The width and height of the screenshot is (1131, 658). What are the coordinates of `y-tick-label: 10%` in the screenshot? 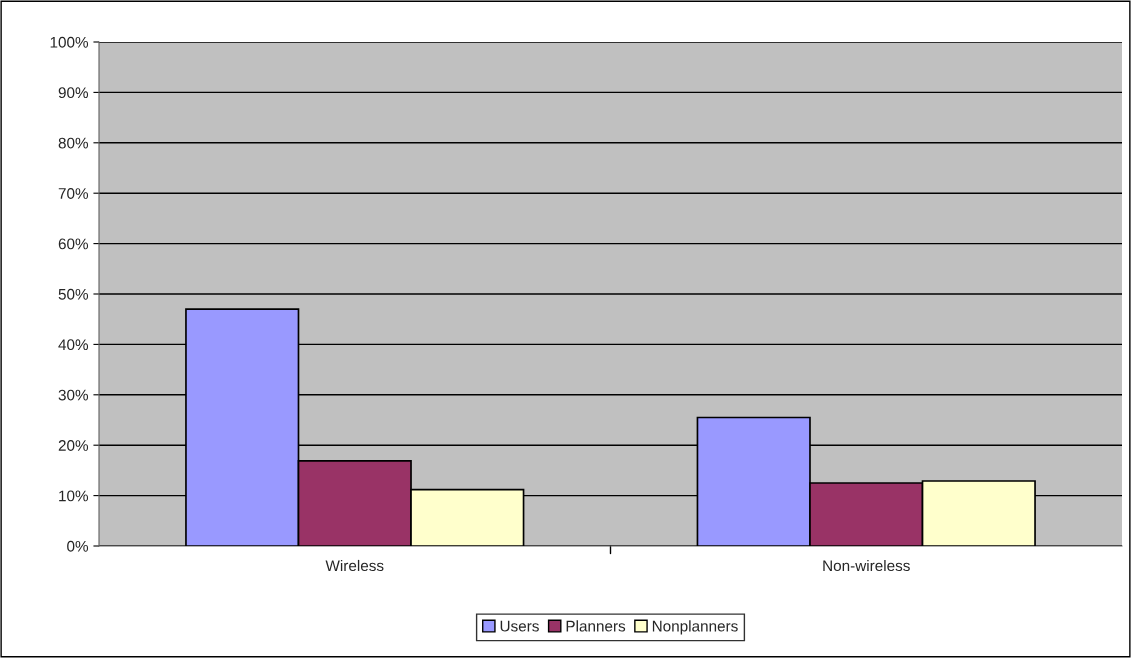 It's located at (74, 496).